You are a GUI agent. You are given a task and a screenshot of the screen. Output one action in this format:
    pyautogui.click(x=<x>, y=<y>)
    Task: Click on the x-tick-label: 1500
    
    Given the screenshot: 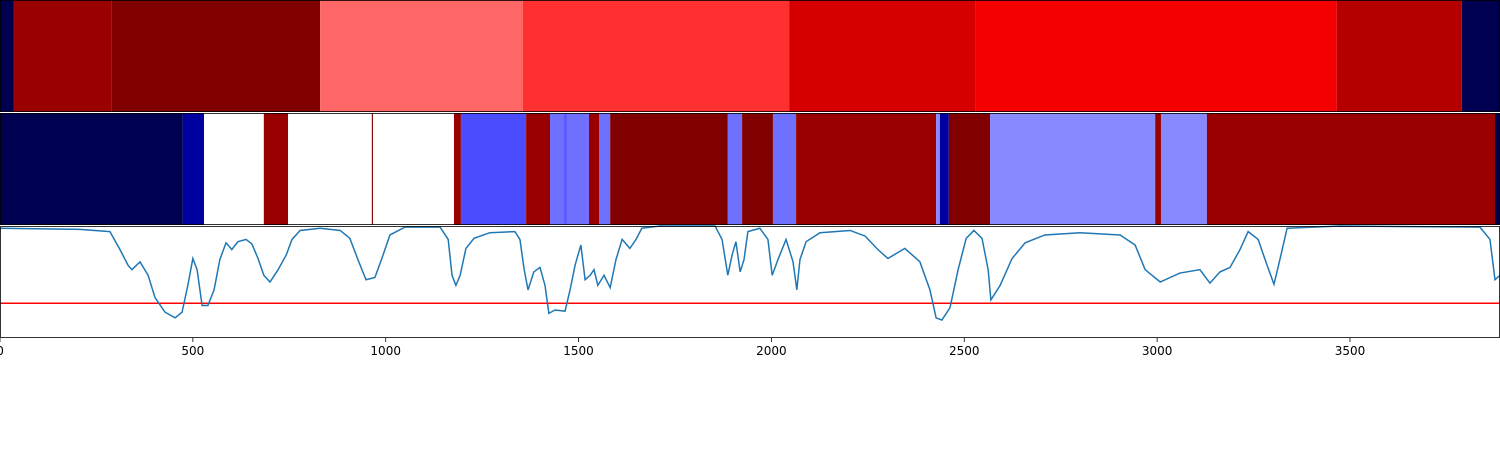 What is the action you would take?
    pyautogui.click(x=578, y=351)
    